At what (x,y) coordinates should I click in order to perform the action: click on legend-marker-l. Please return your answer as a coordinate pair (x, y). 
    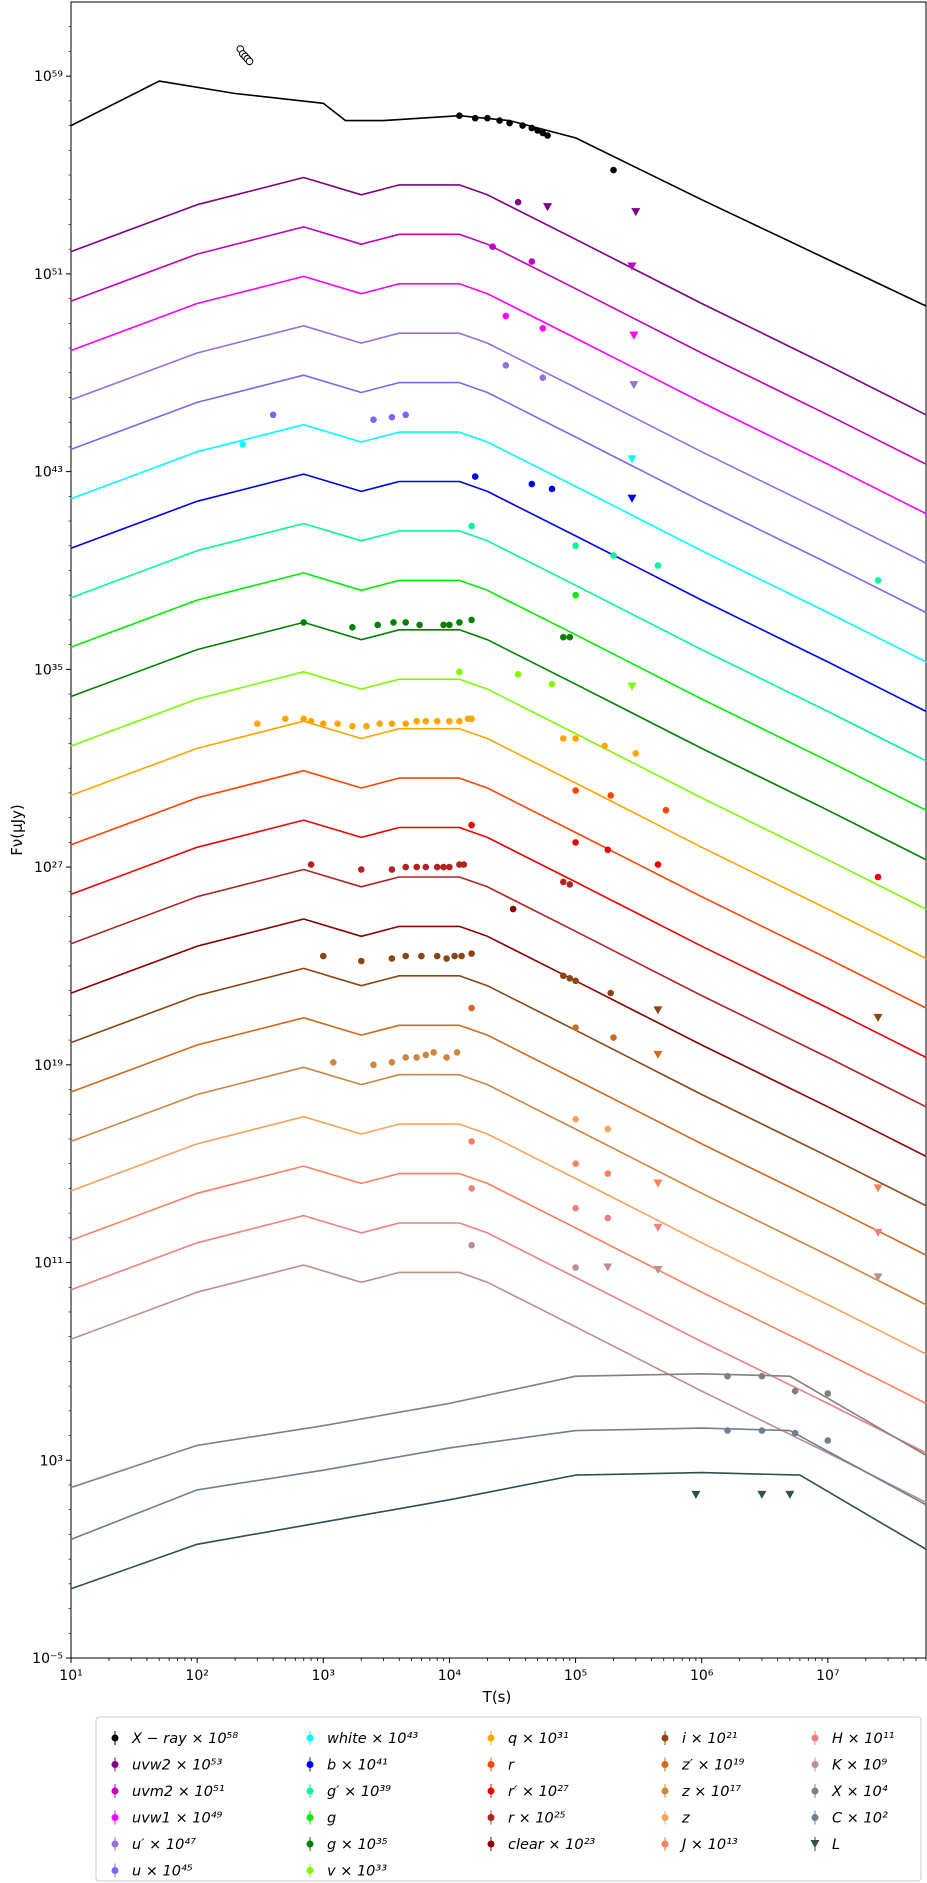
    Looking at the image, I should click on (815, 1844).